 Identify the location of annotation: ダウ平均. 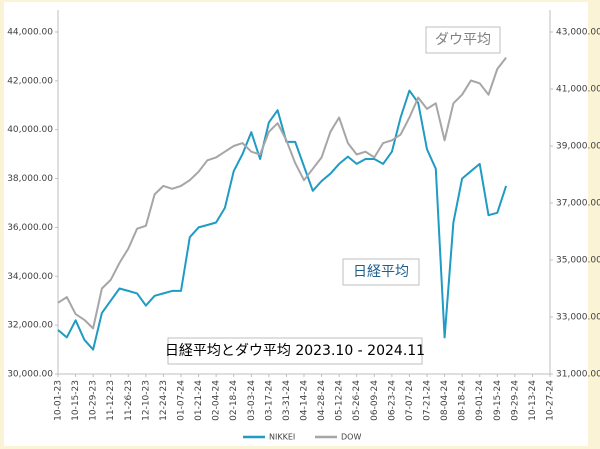
(463, 40).